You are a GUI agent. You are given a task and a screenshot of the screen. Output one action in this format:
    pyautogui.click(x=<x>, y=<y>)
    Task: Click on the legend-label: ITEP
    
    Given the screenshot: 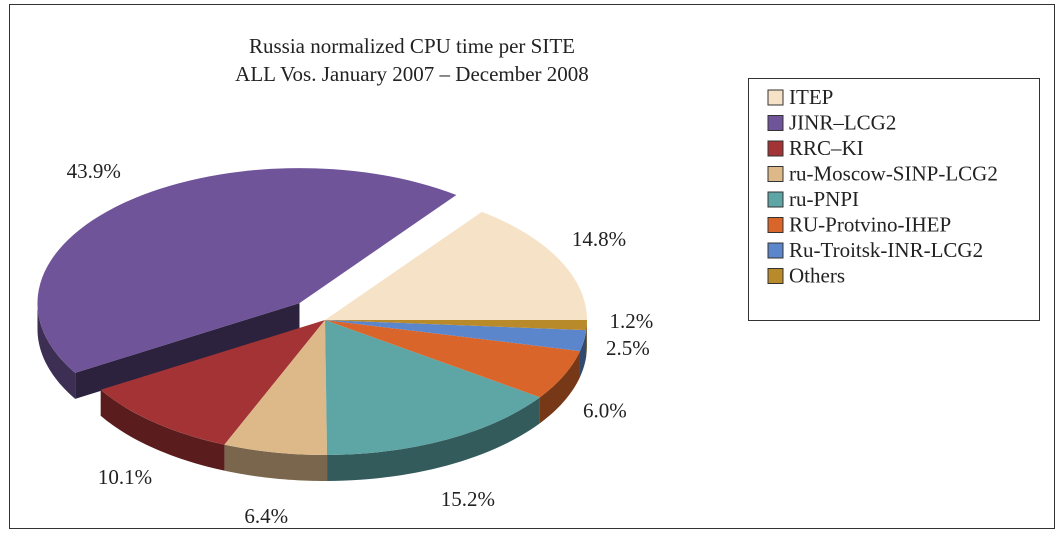 What is the action you would take?
    pyautogui.click(x=811, y=97)
    